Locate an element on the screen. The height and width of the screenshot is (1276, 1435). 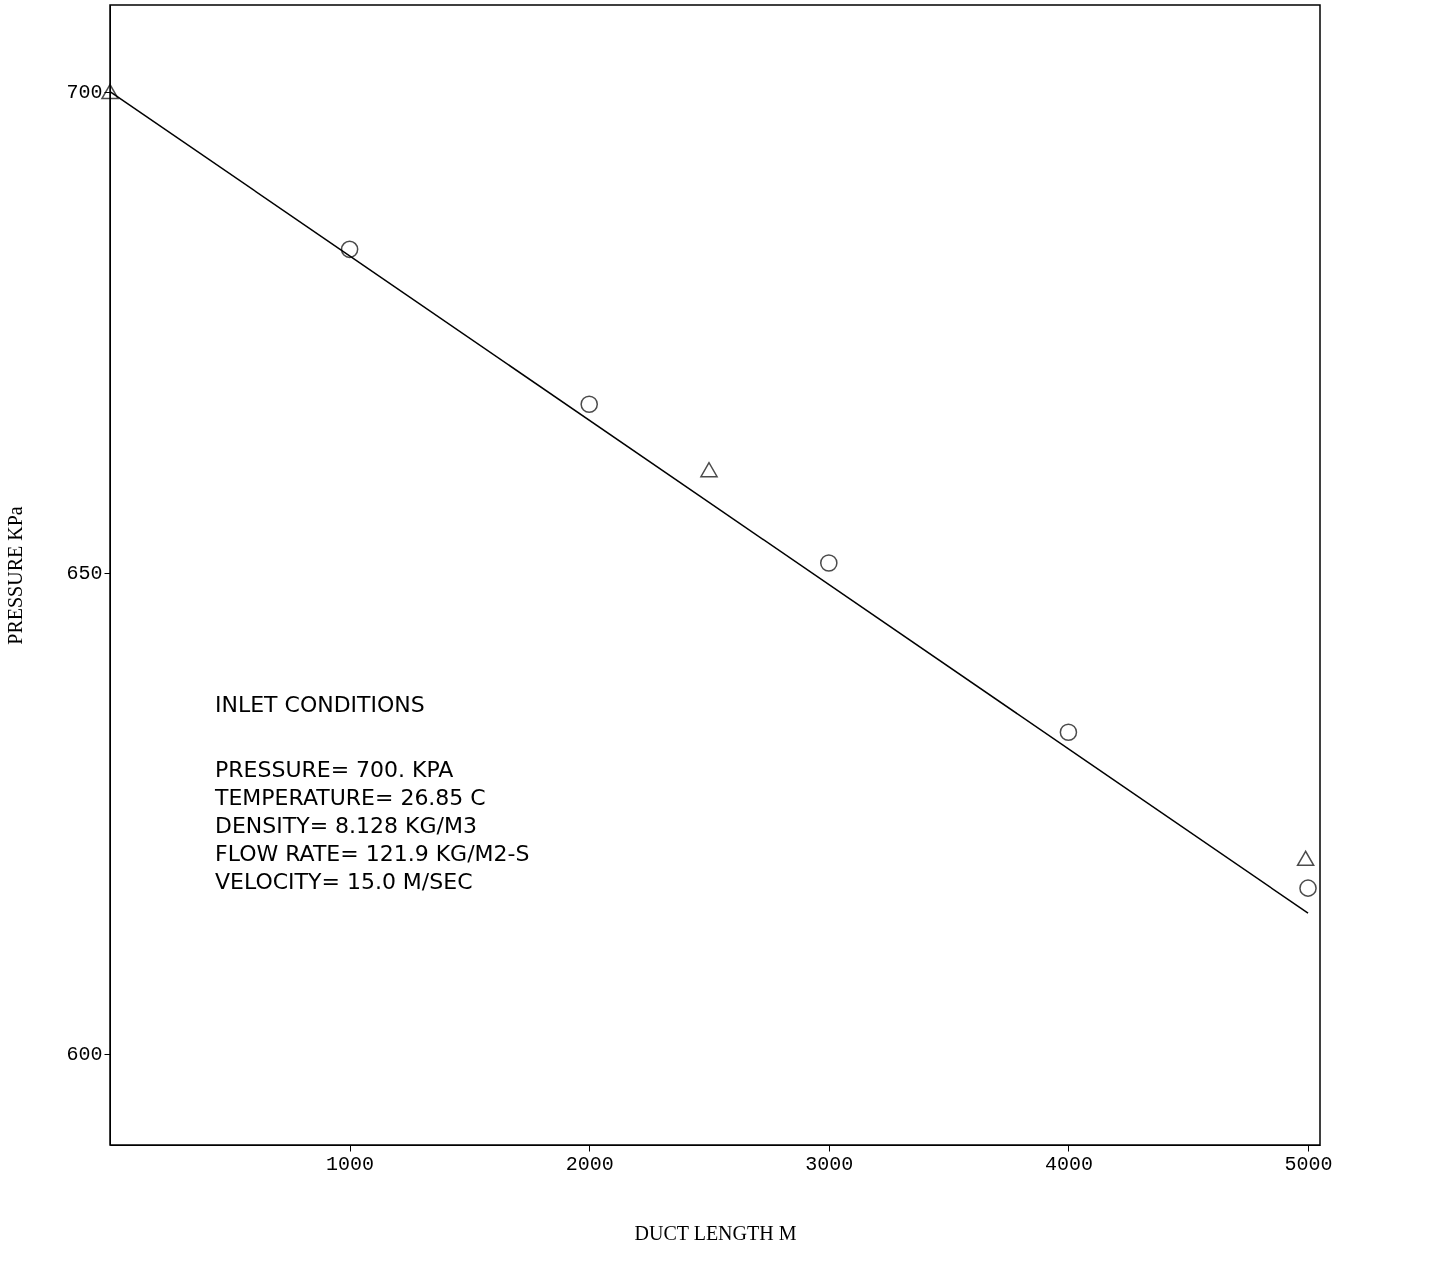
x-tick-label: 3000 is located at coordinates (829, 1164).